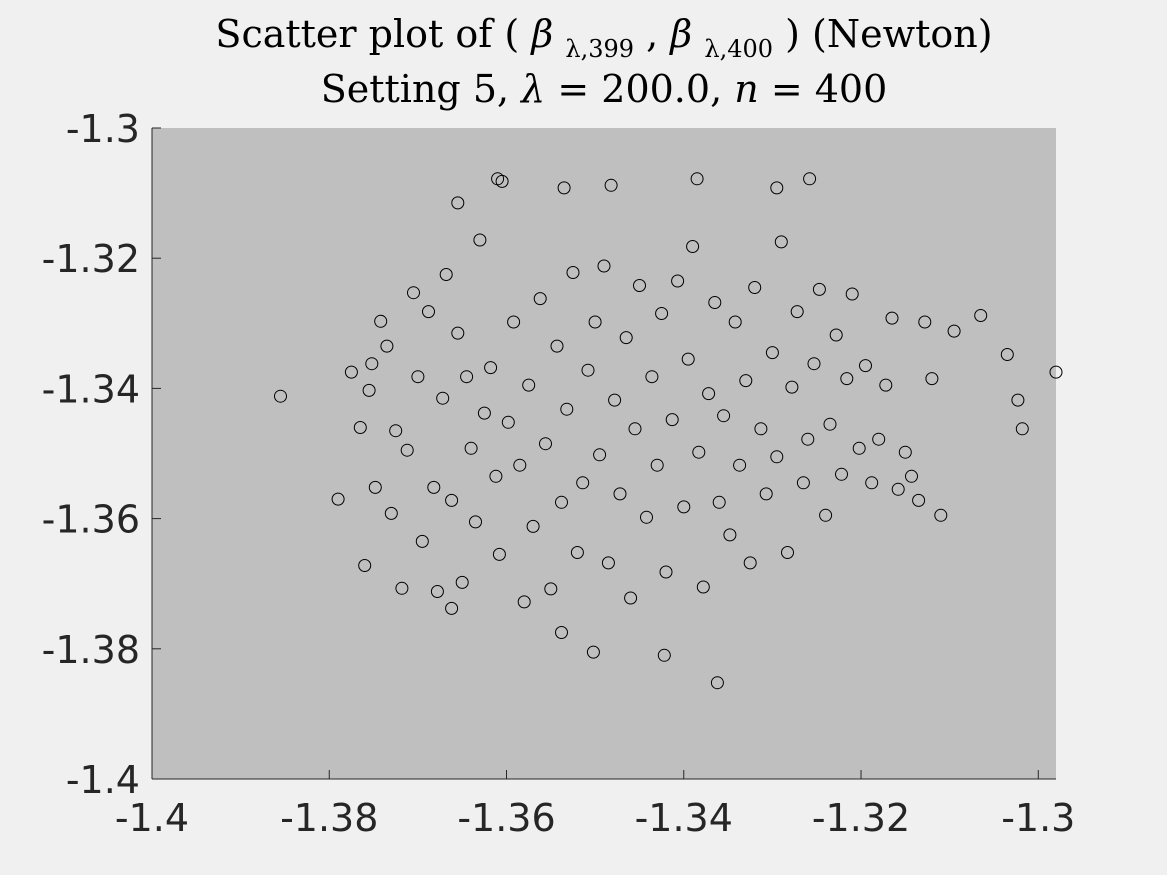 The width and height of the screenshot is (1167, 875). What do you see at coordinates (329, 818) in the screenshot?
I see `x-tick-label: -1.38` at bounding box center [329, 818].